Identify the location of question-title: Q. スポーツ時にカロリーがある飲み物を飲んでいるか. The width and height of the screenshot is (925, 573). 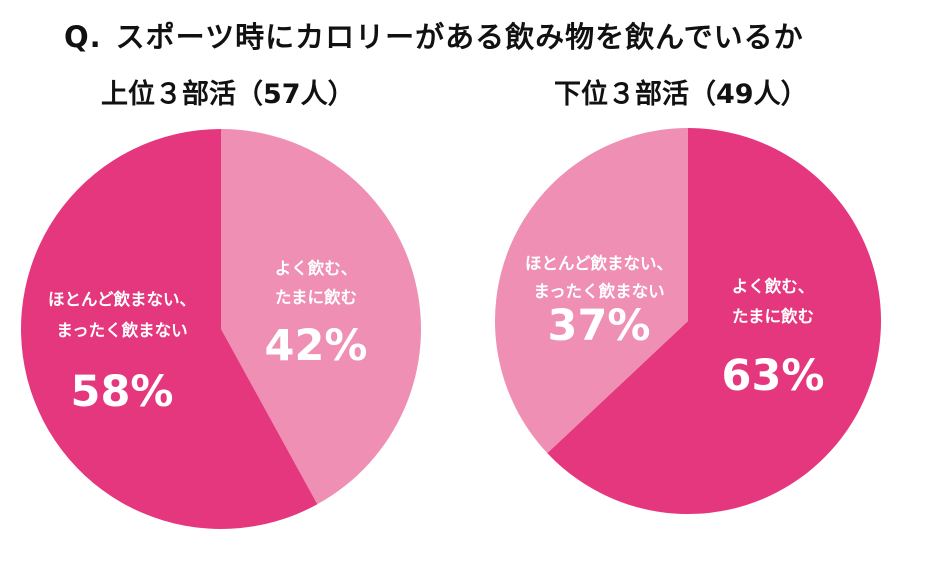
(434, 35).